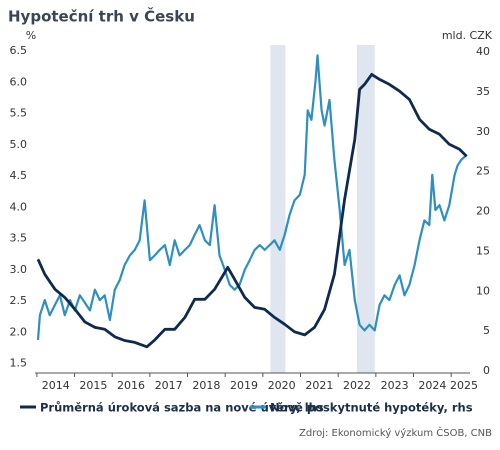 Image resolution: width=500 pixels, height=450 pixels. What do you see at coordinates (319, 385) in the screenshot?
I see `x-tick-label: 2021` at bounding box center [319, 385].